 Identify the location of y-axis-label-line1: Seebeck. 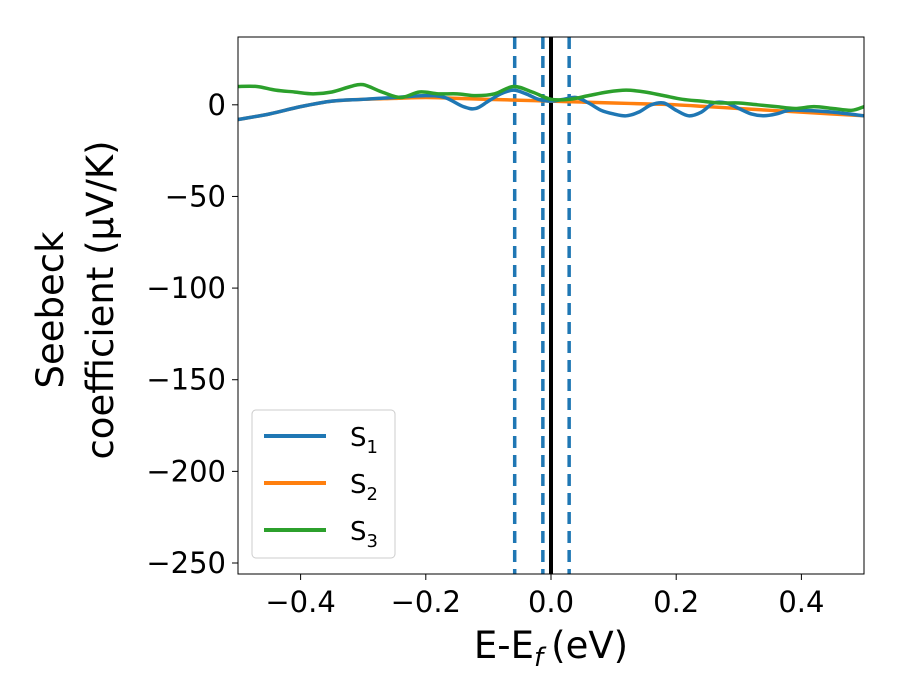
(50, 310).